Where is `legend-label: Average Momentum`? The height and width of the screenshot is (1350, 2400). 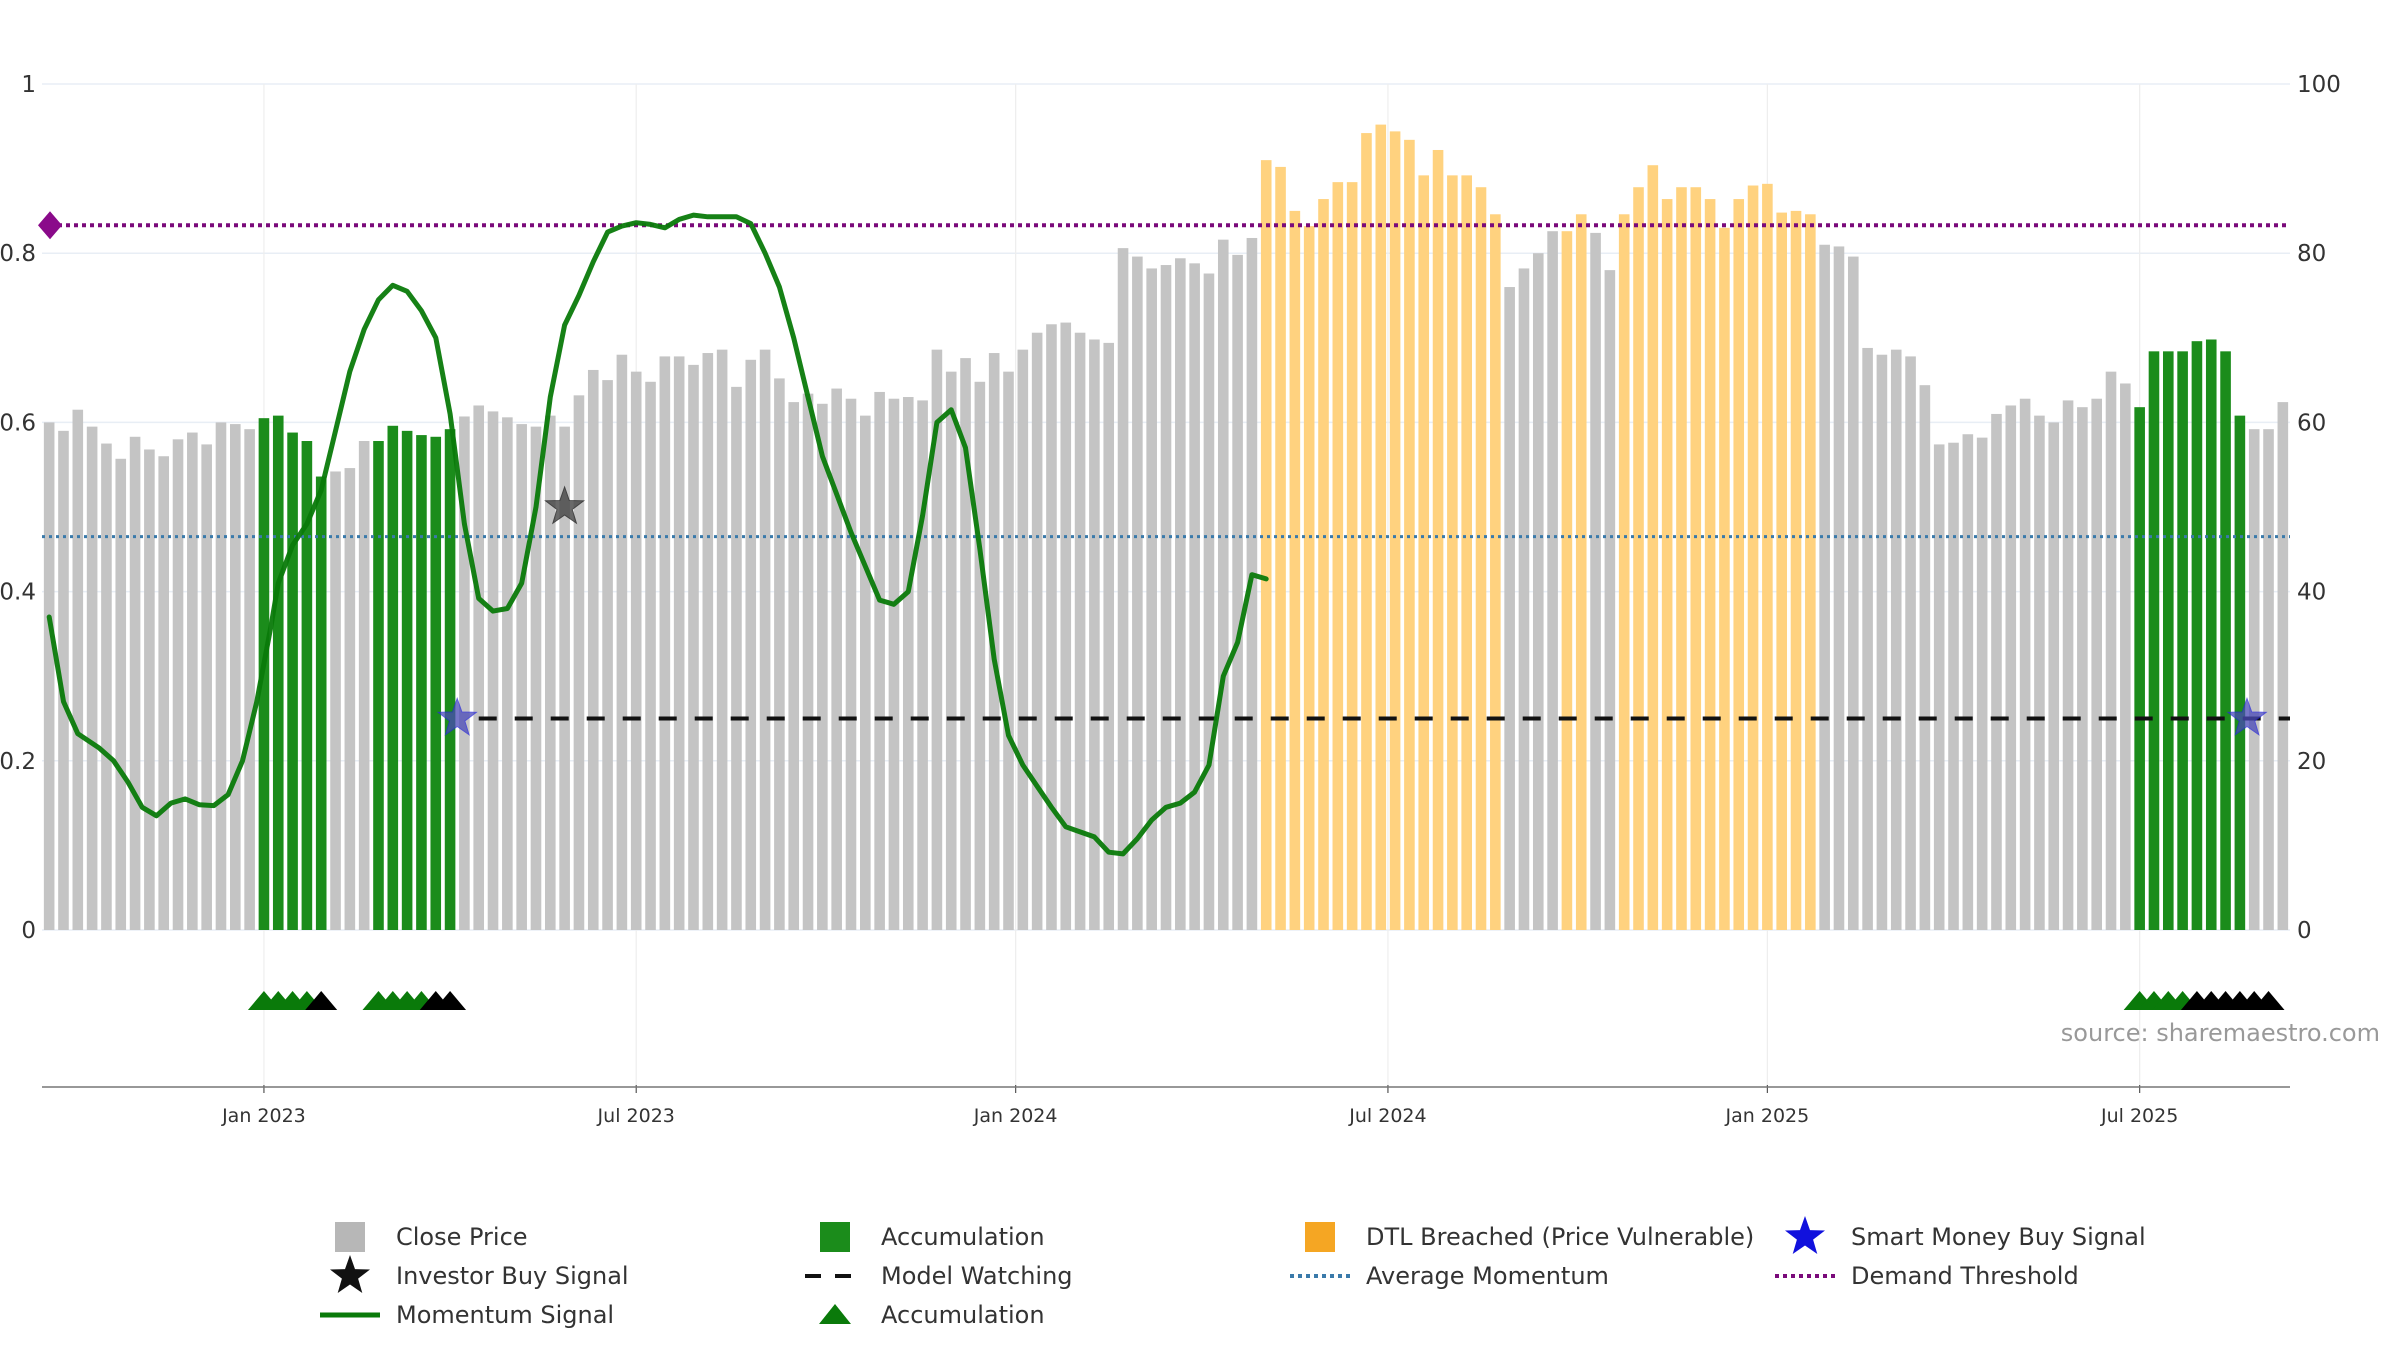
legend-label: Average Momentum is located at coordinates (1487, 1276).